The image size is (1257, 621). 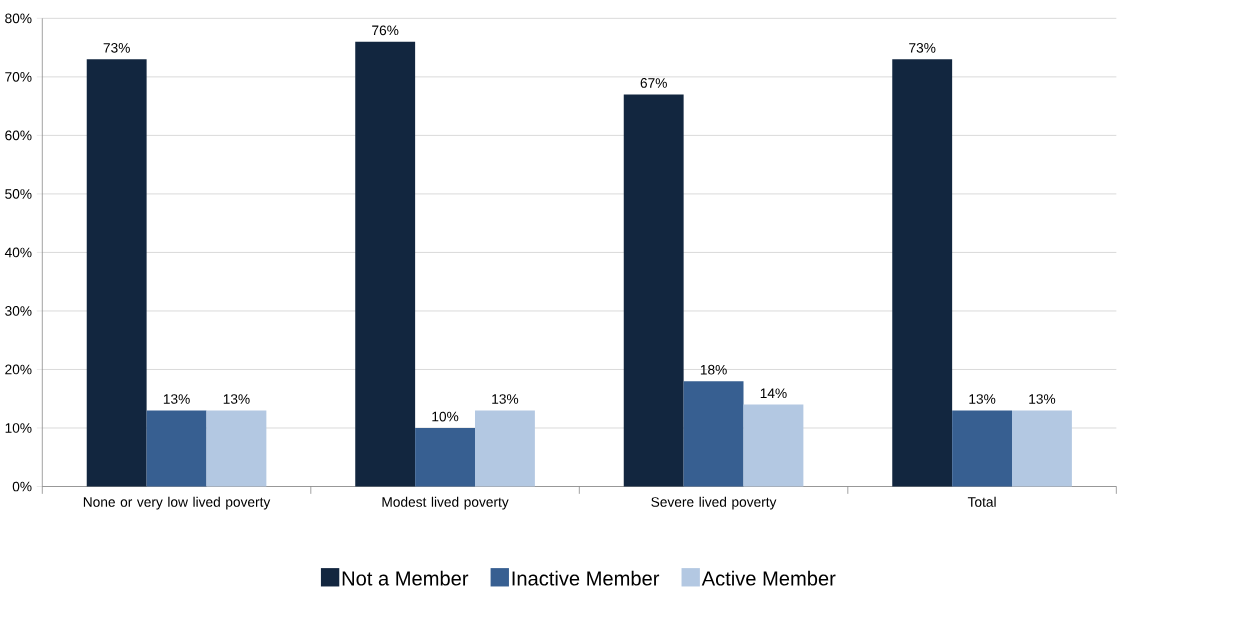 What do you see at coordinates (22, 486) in the screenshot?
I see `y-tick-label: 0%` at bounding box center [22, 486].